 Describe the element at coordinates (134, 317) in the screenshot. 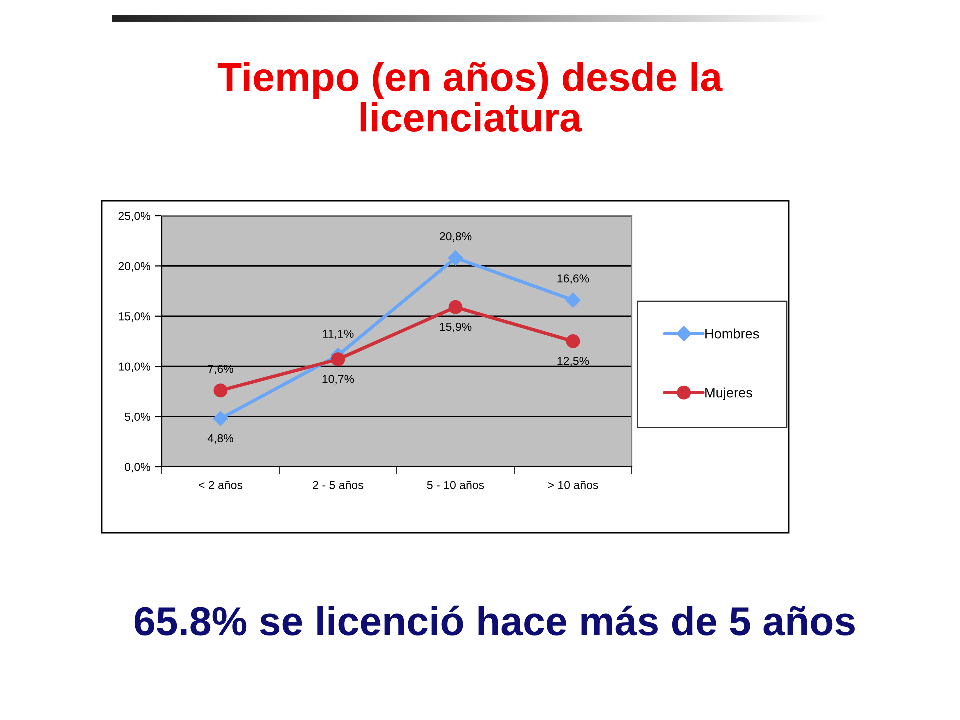

I see `y-tick-label: 15,0%` at that location.